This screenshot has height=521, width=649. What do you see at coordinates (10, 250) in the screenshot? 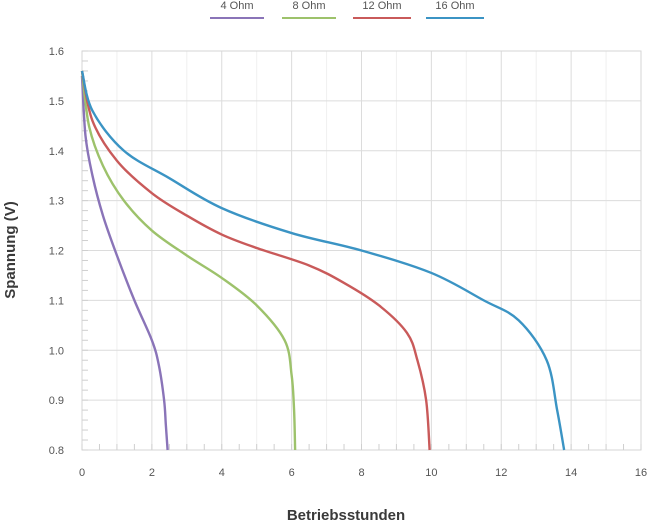
I see `y-axis-title: Spannung (V)` at bounding box center [10, 250].